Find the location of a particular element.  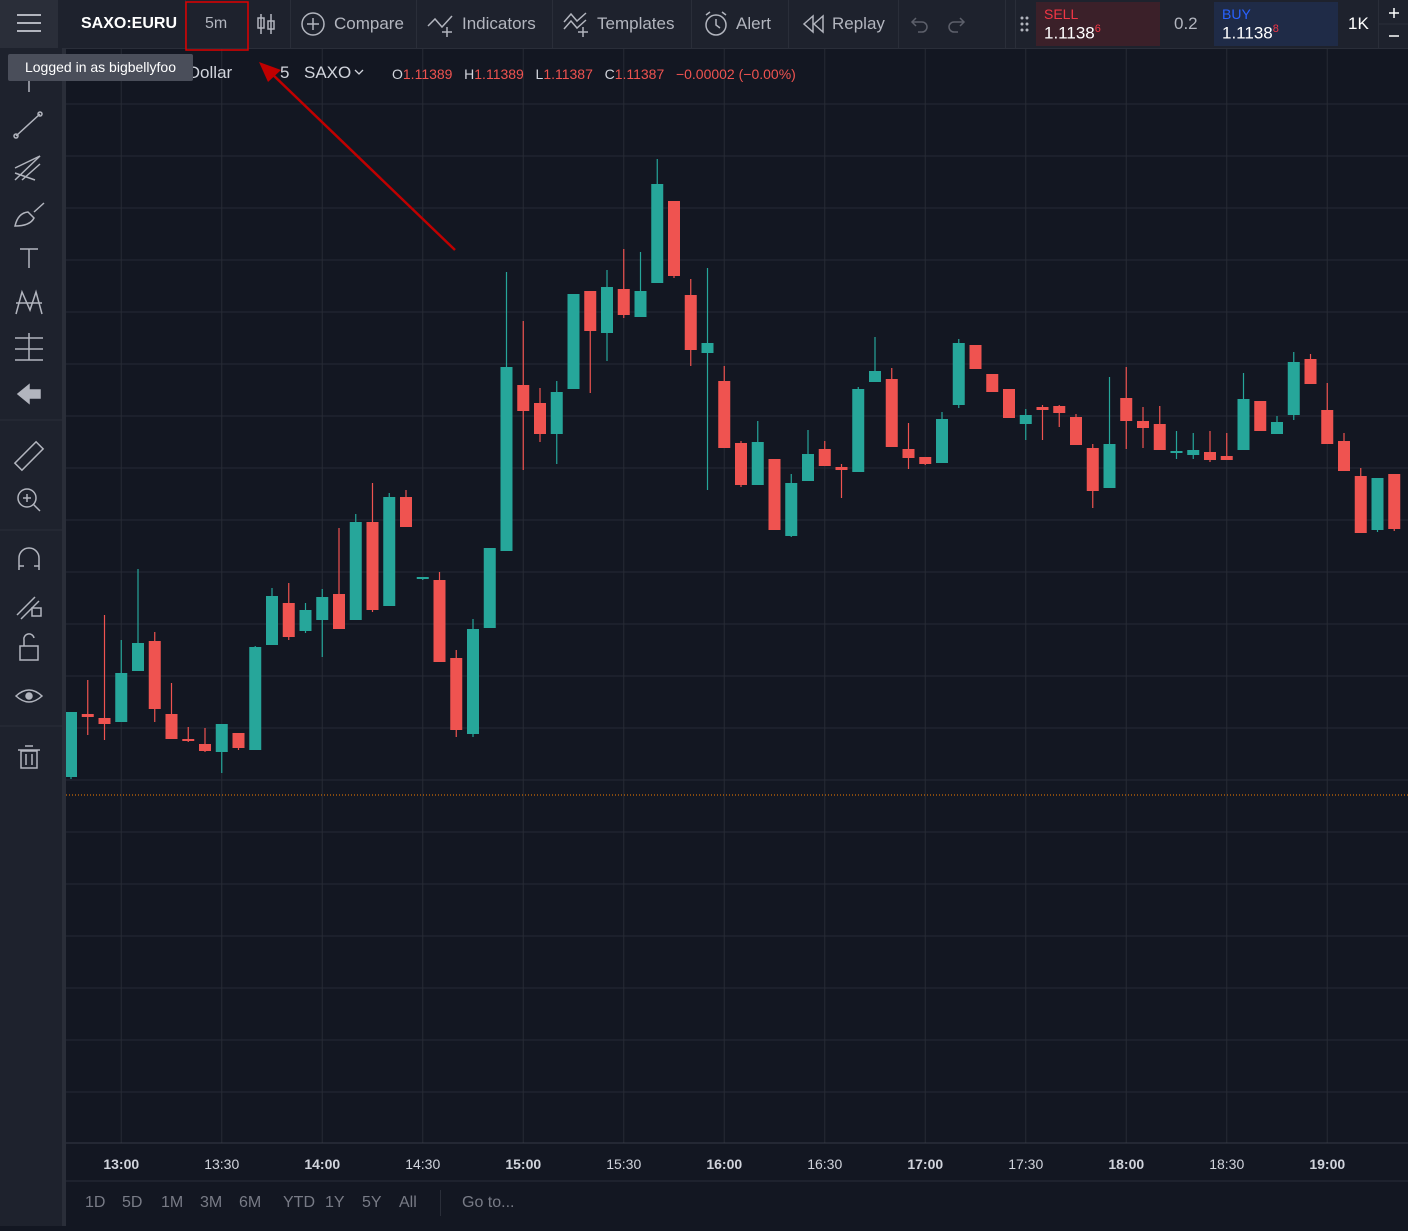

templates: Templates is located at coordinates (636, 23).